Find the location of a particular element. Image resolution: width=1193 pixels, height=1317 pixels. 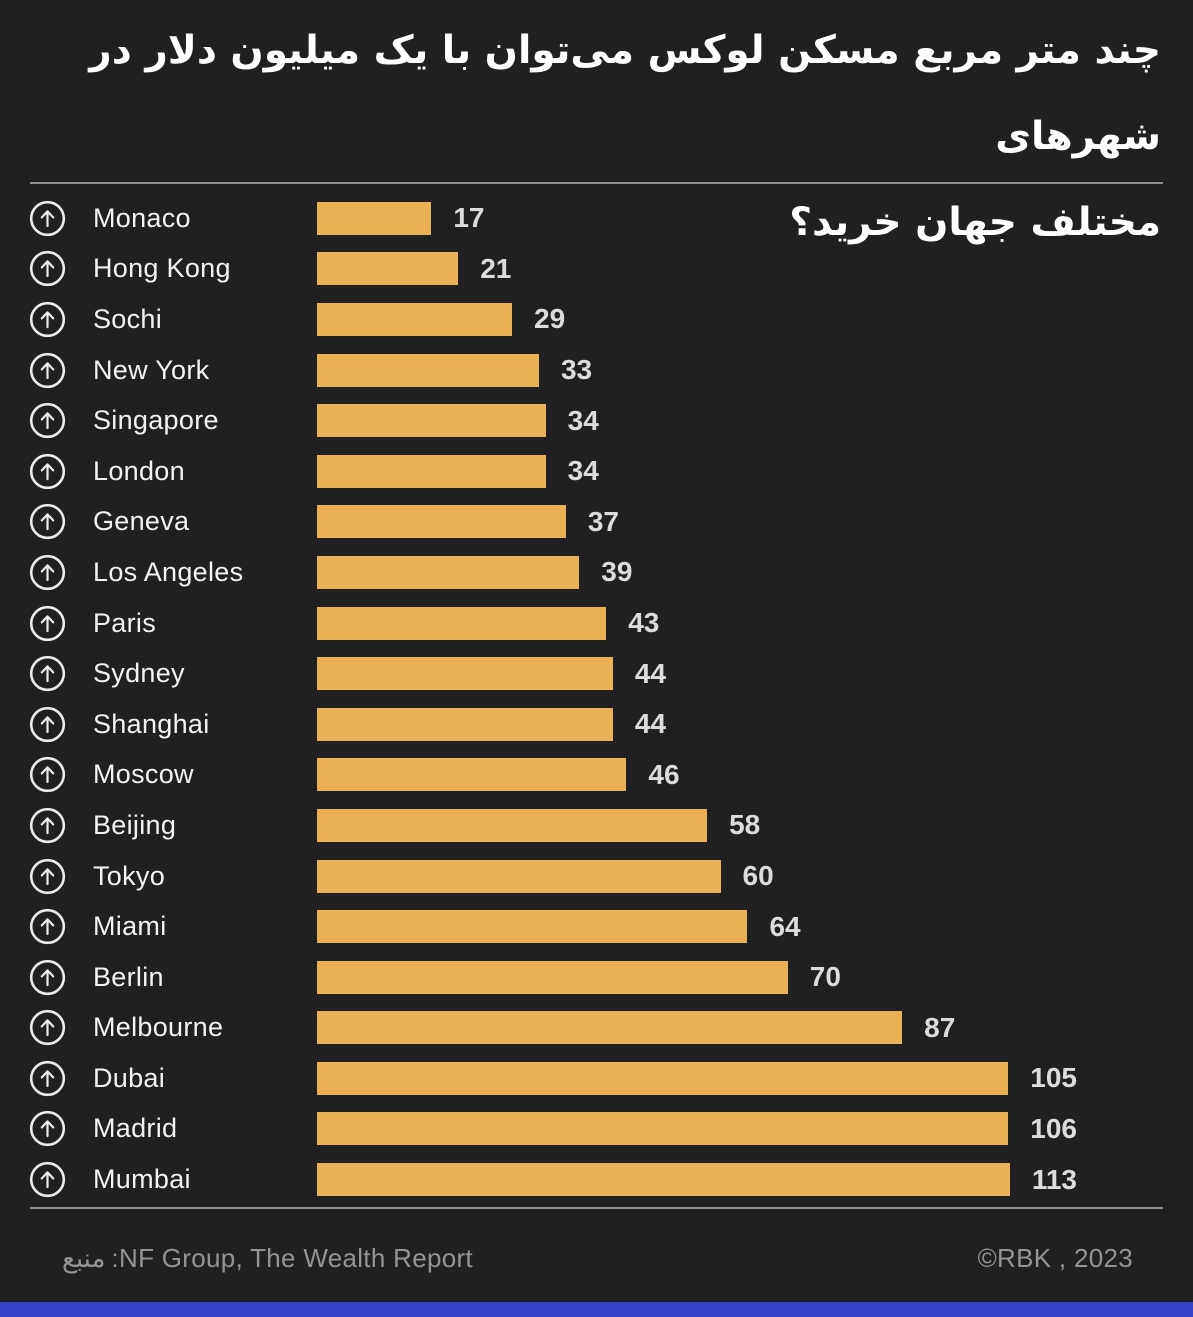

city-label: Shanghai is located at coordinates (151, 723).